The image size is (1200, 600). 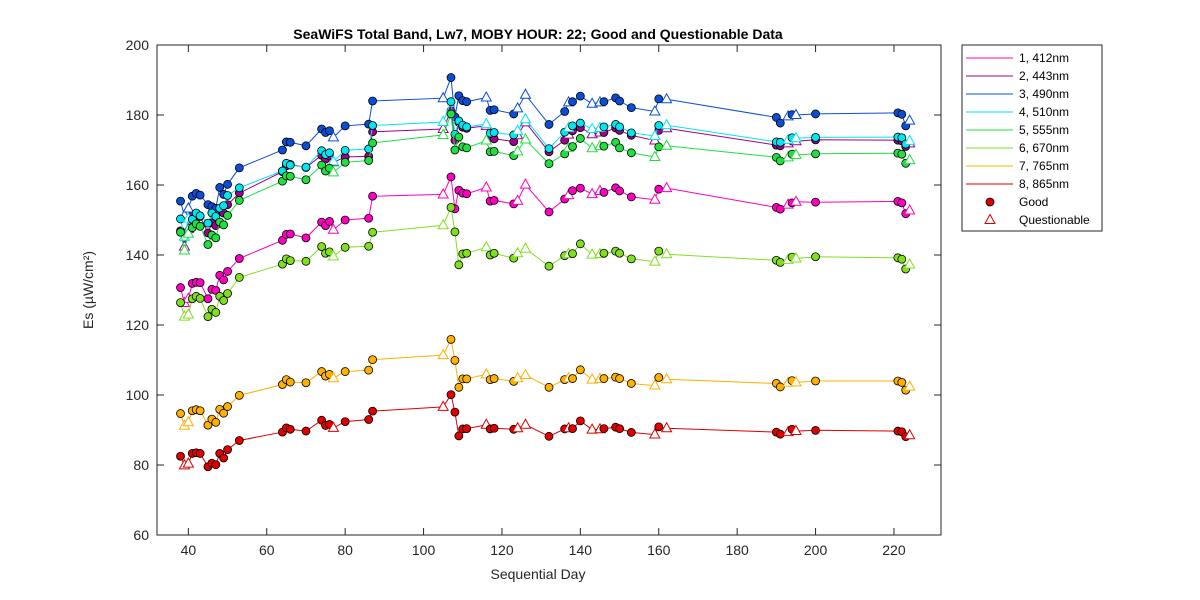 What do you see at coordinates (1044, 148) in the screenshot?
I see `legend-entry: 6, 670nm` at bounding box center [1044, 148].